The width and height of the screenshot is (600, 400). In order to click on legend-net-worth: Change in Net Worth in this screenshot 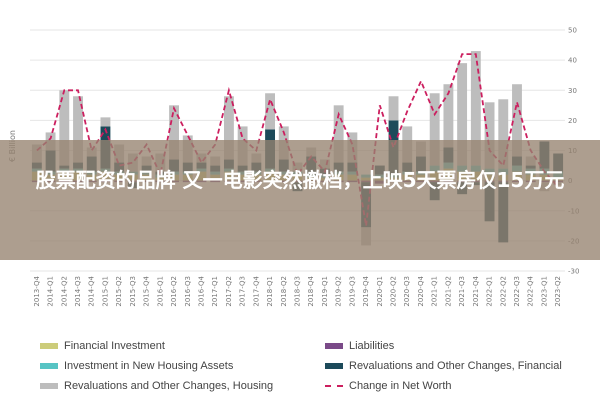, I will do `click(388, 386)`.